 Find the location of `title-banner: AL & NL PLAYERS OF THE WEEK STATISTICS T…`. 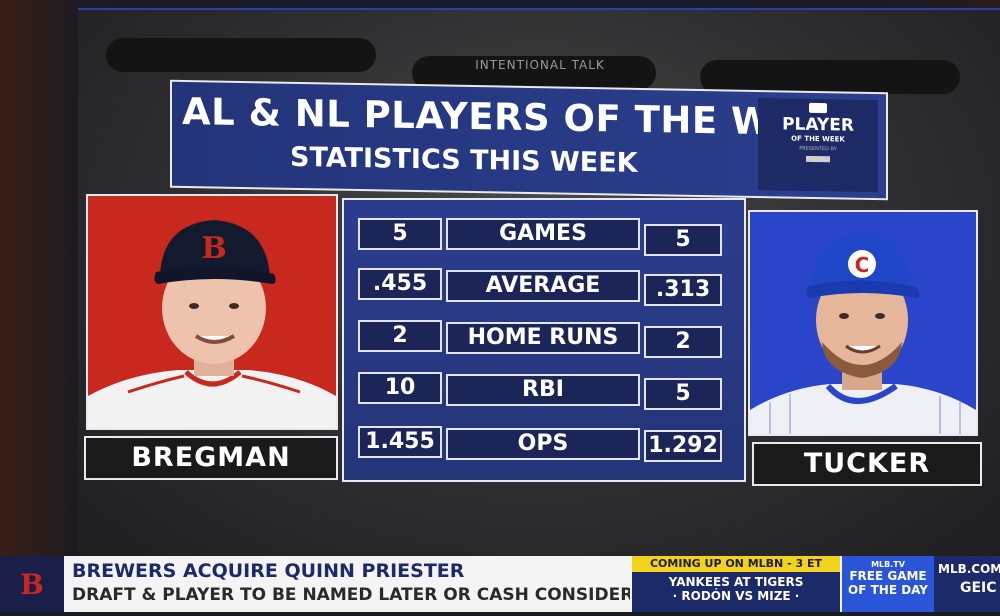

title-banner: AL & NL PLAYERS OF THE WEEK STATISTICS T… is located at coordinates (529, 140).